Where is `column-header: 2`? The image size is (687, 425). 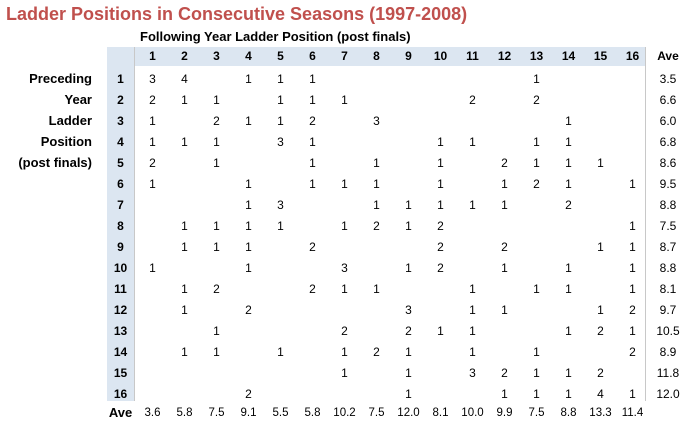 column-header: 2 is located at coordinates (184, 56).